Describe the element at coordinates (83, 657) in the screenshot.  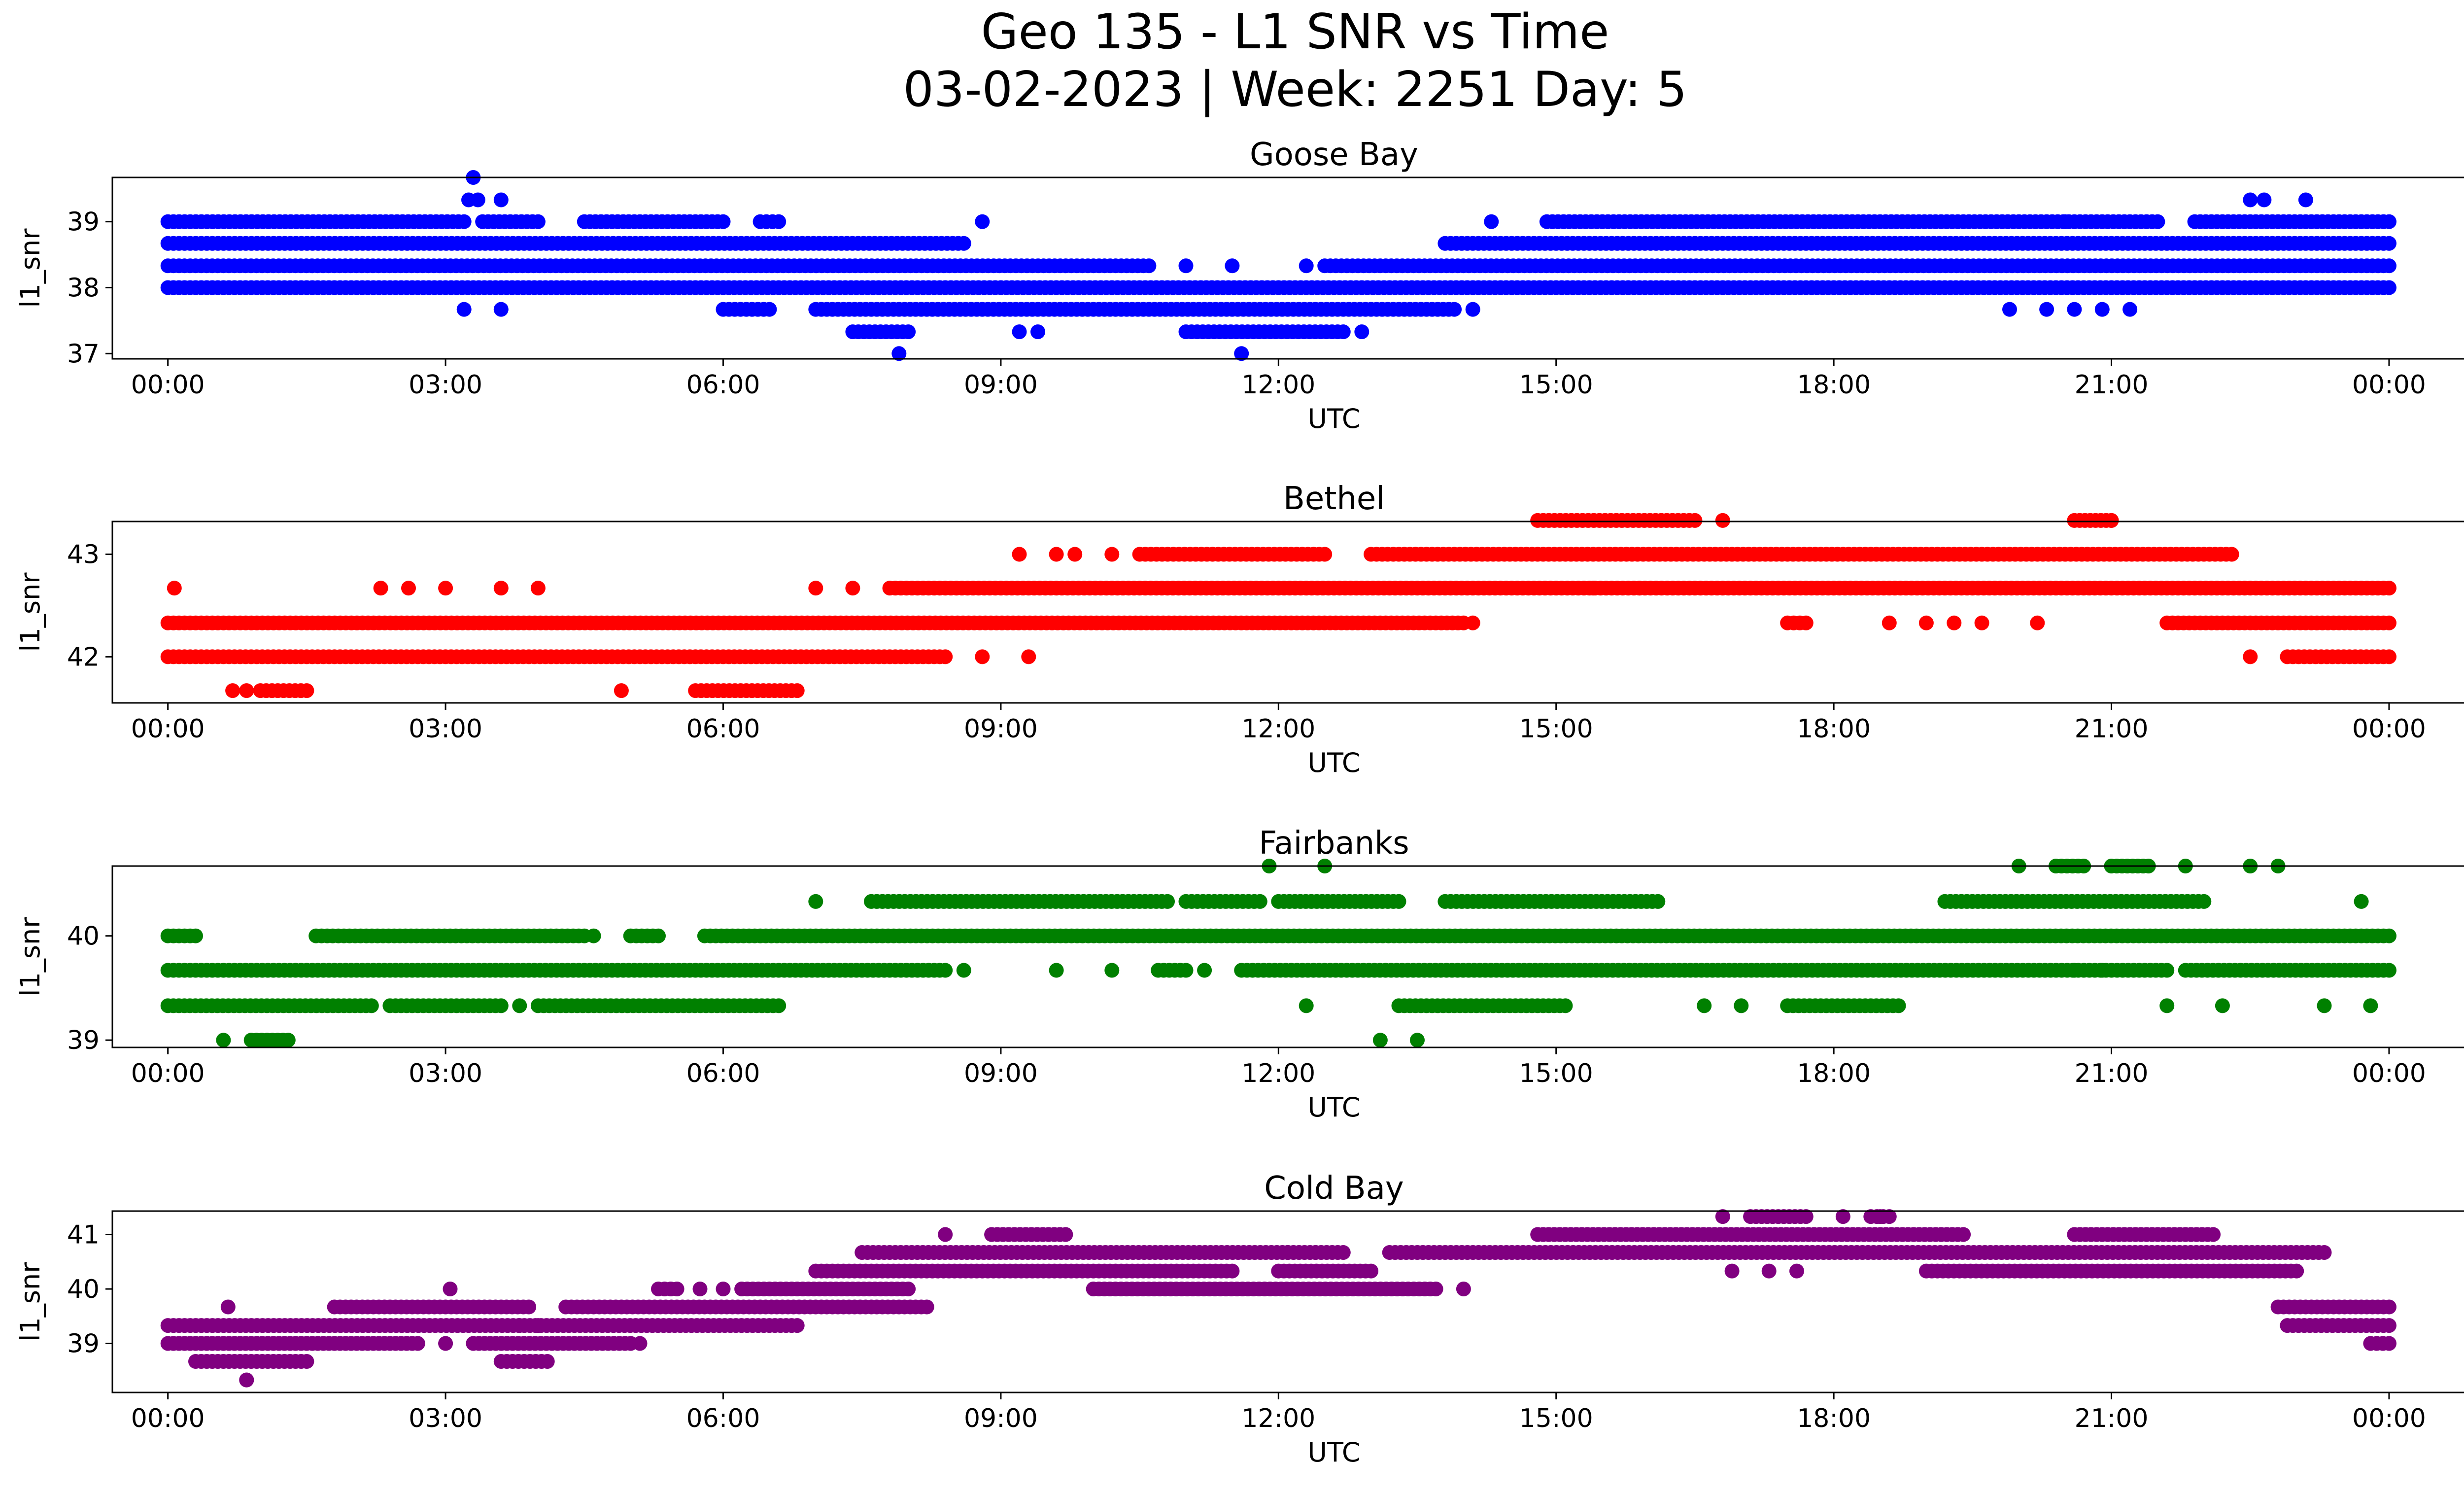
I see `y-tick-label: 42` at that location.